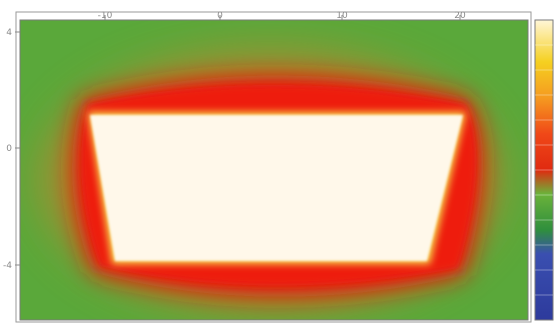 This screenshot has height=325, width=555. What do you see at coordinates (9, 149) in the screenshot?
I see `y-tick-label: 0` at bounding box center [9, 149].